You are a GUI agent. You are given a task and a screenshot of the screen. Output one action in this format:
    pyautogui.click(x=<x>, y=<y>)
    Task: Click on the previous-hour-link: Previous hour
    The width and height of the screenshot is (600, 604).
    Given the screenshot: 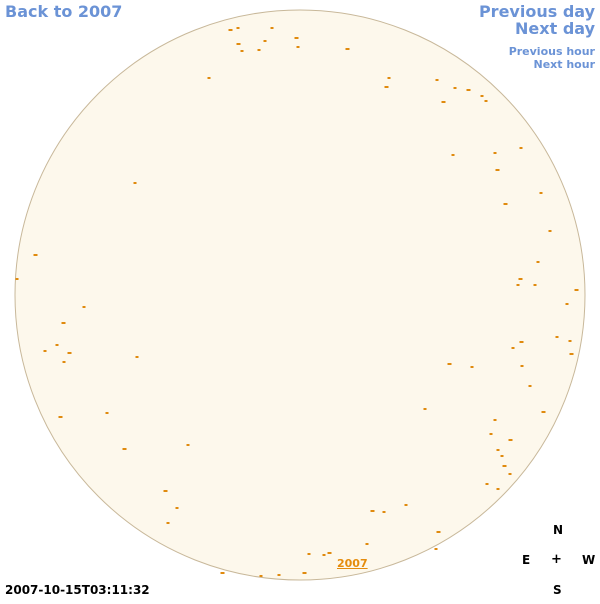 What is the action you would take?
    pyautogui.click(x=551, y=51)
    